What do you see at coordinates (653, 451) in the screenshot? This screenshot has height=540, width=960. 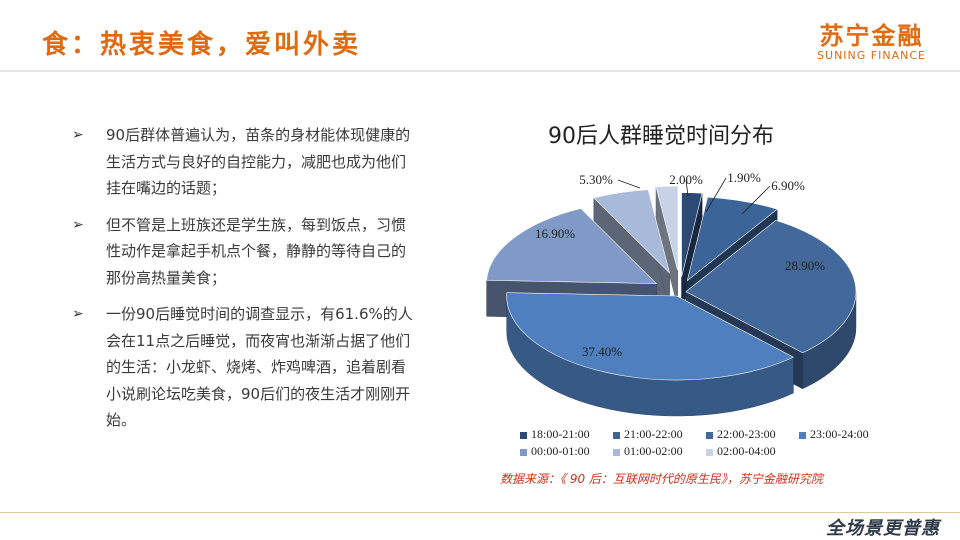 I see `legend-label: 01:00-02:00` at bounding box center [653, 451].